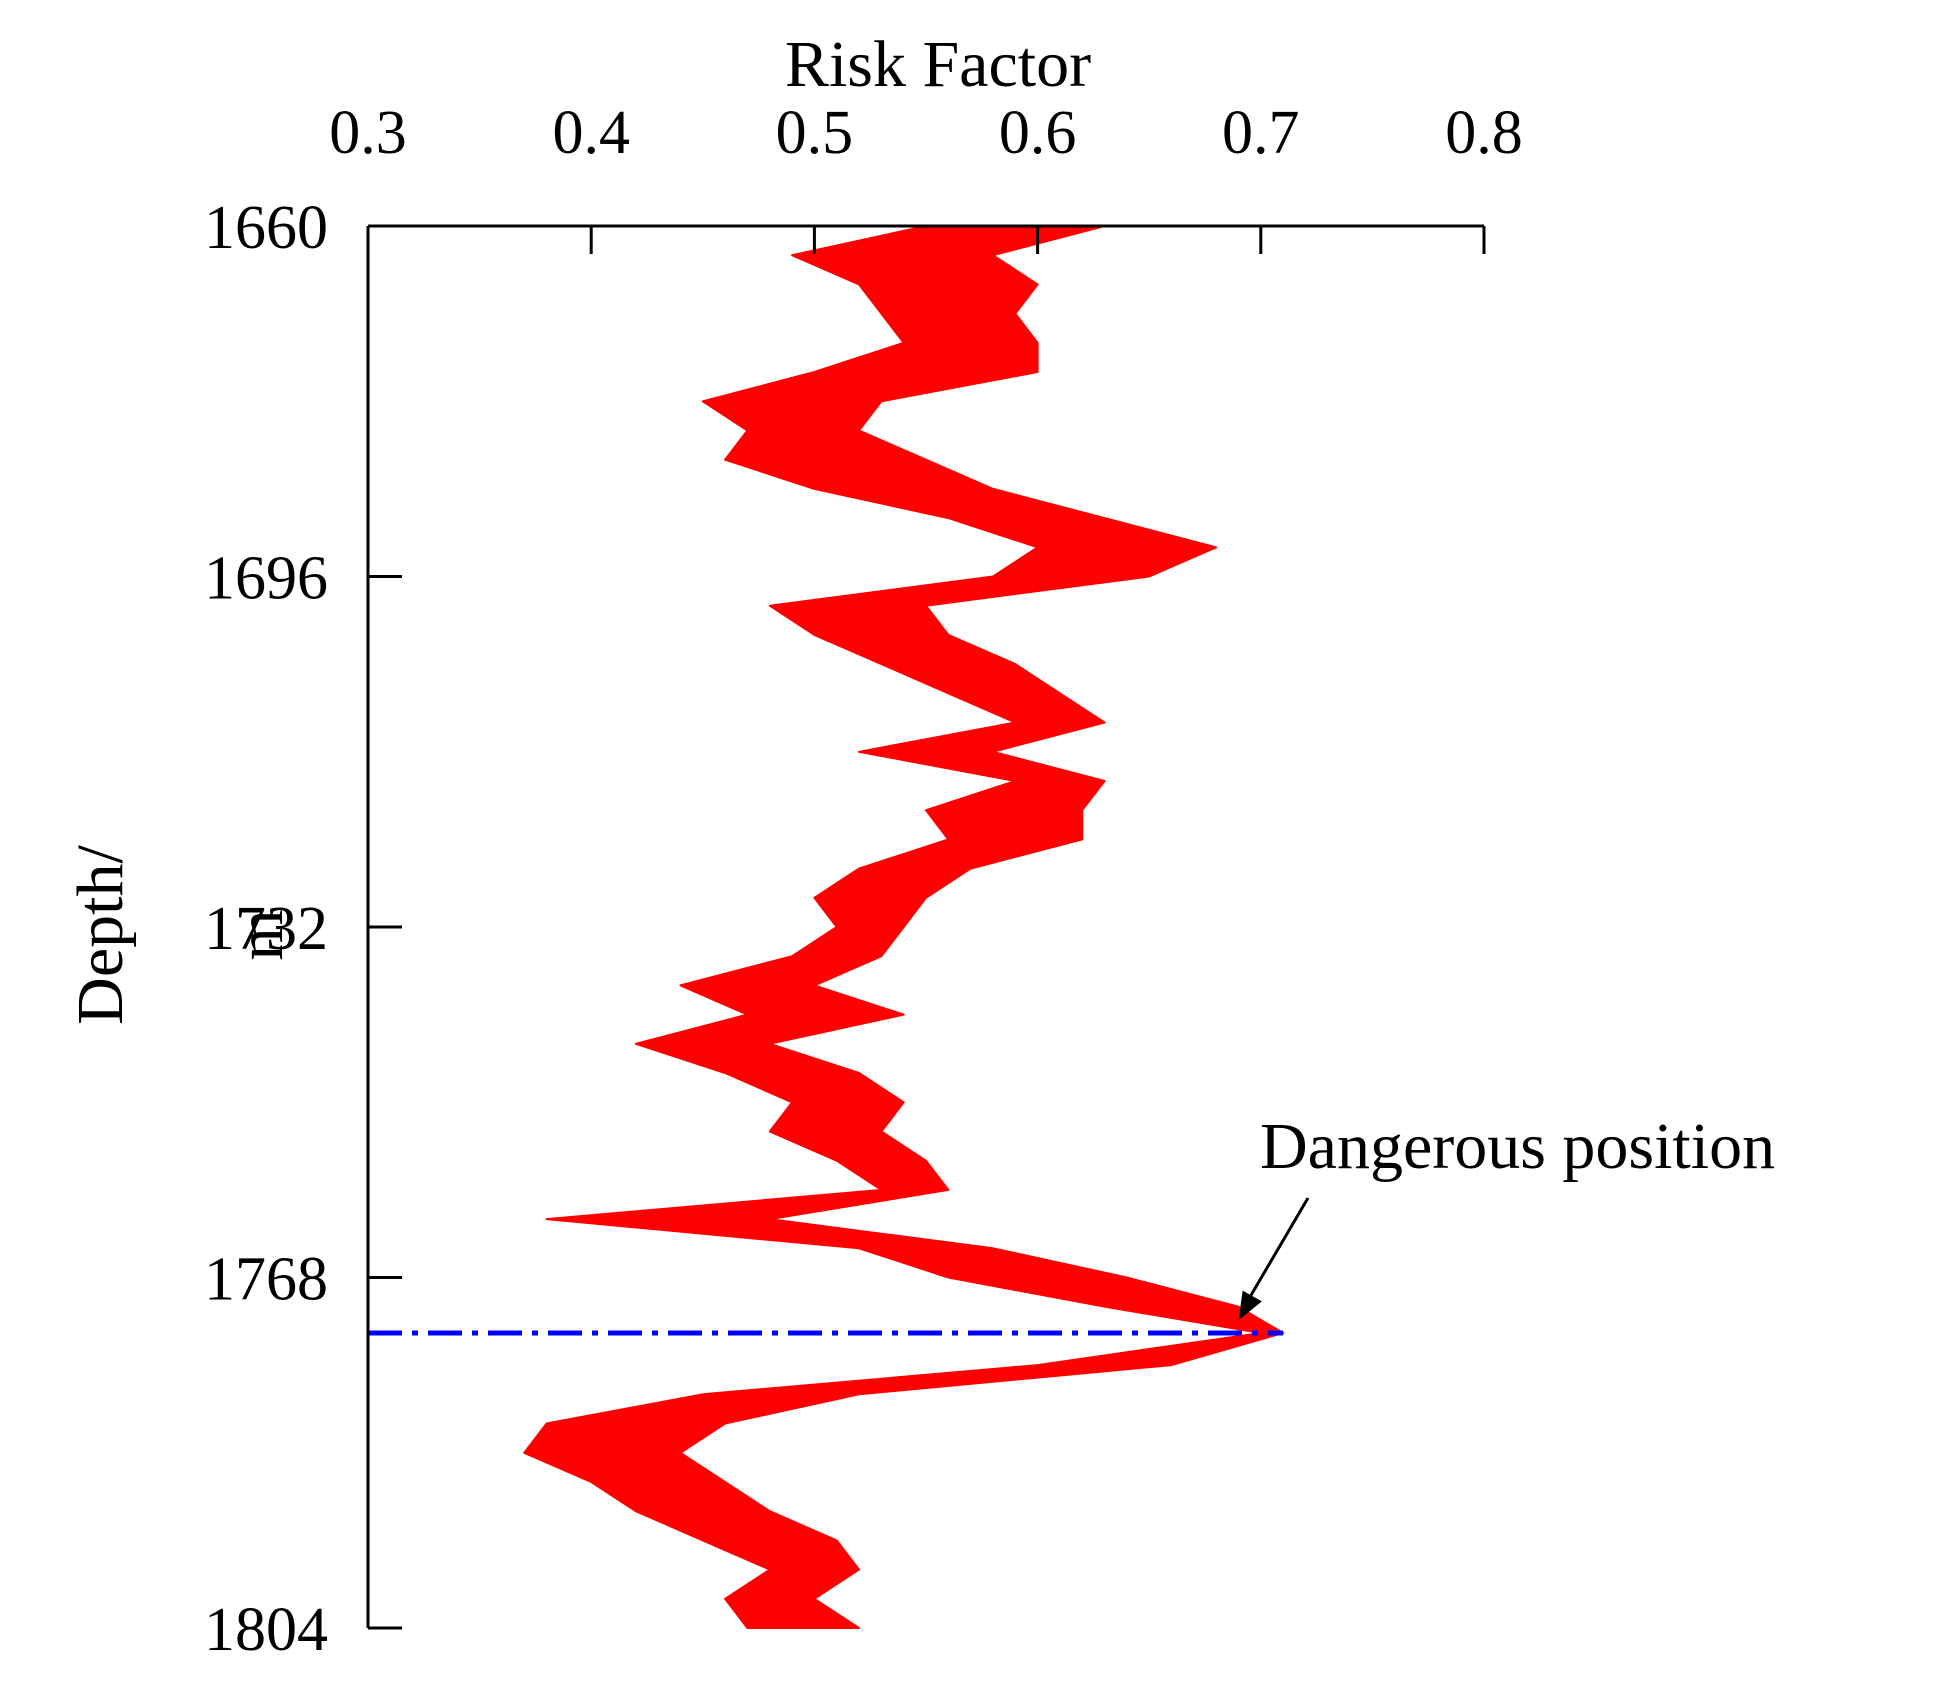 The image size is (1939, 1687). I want to click on y-axis-title-line-1: Depth/, so click(100, 935).